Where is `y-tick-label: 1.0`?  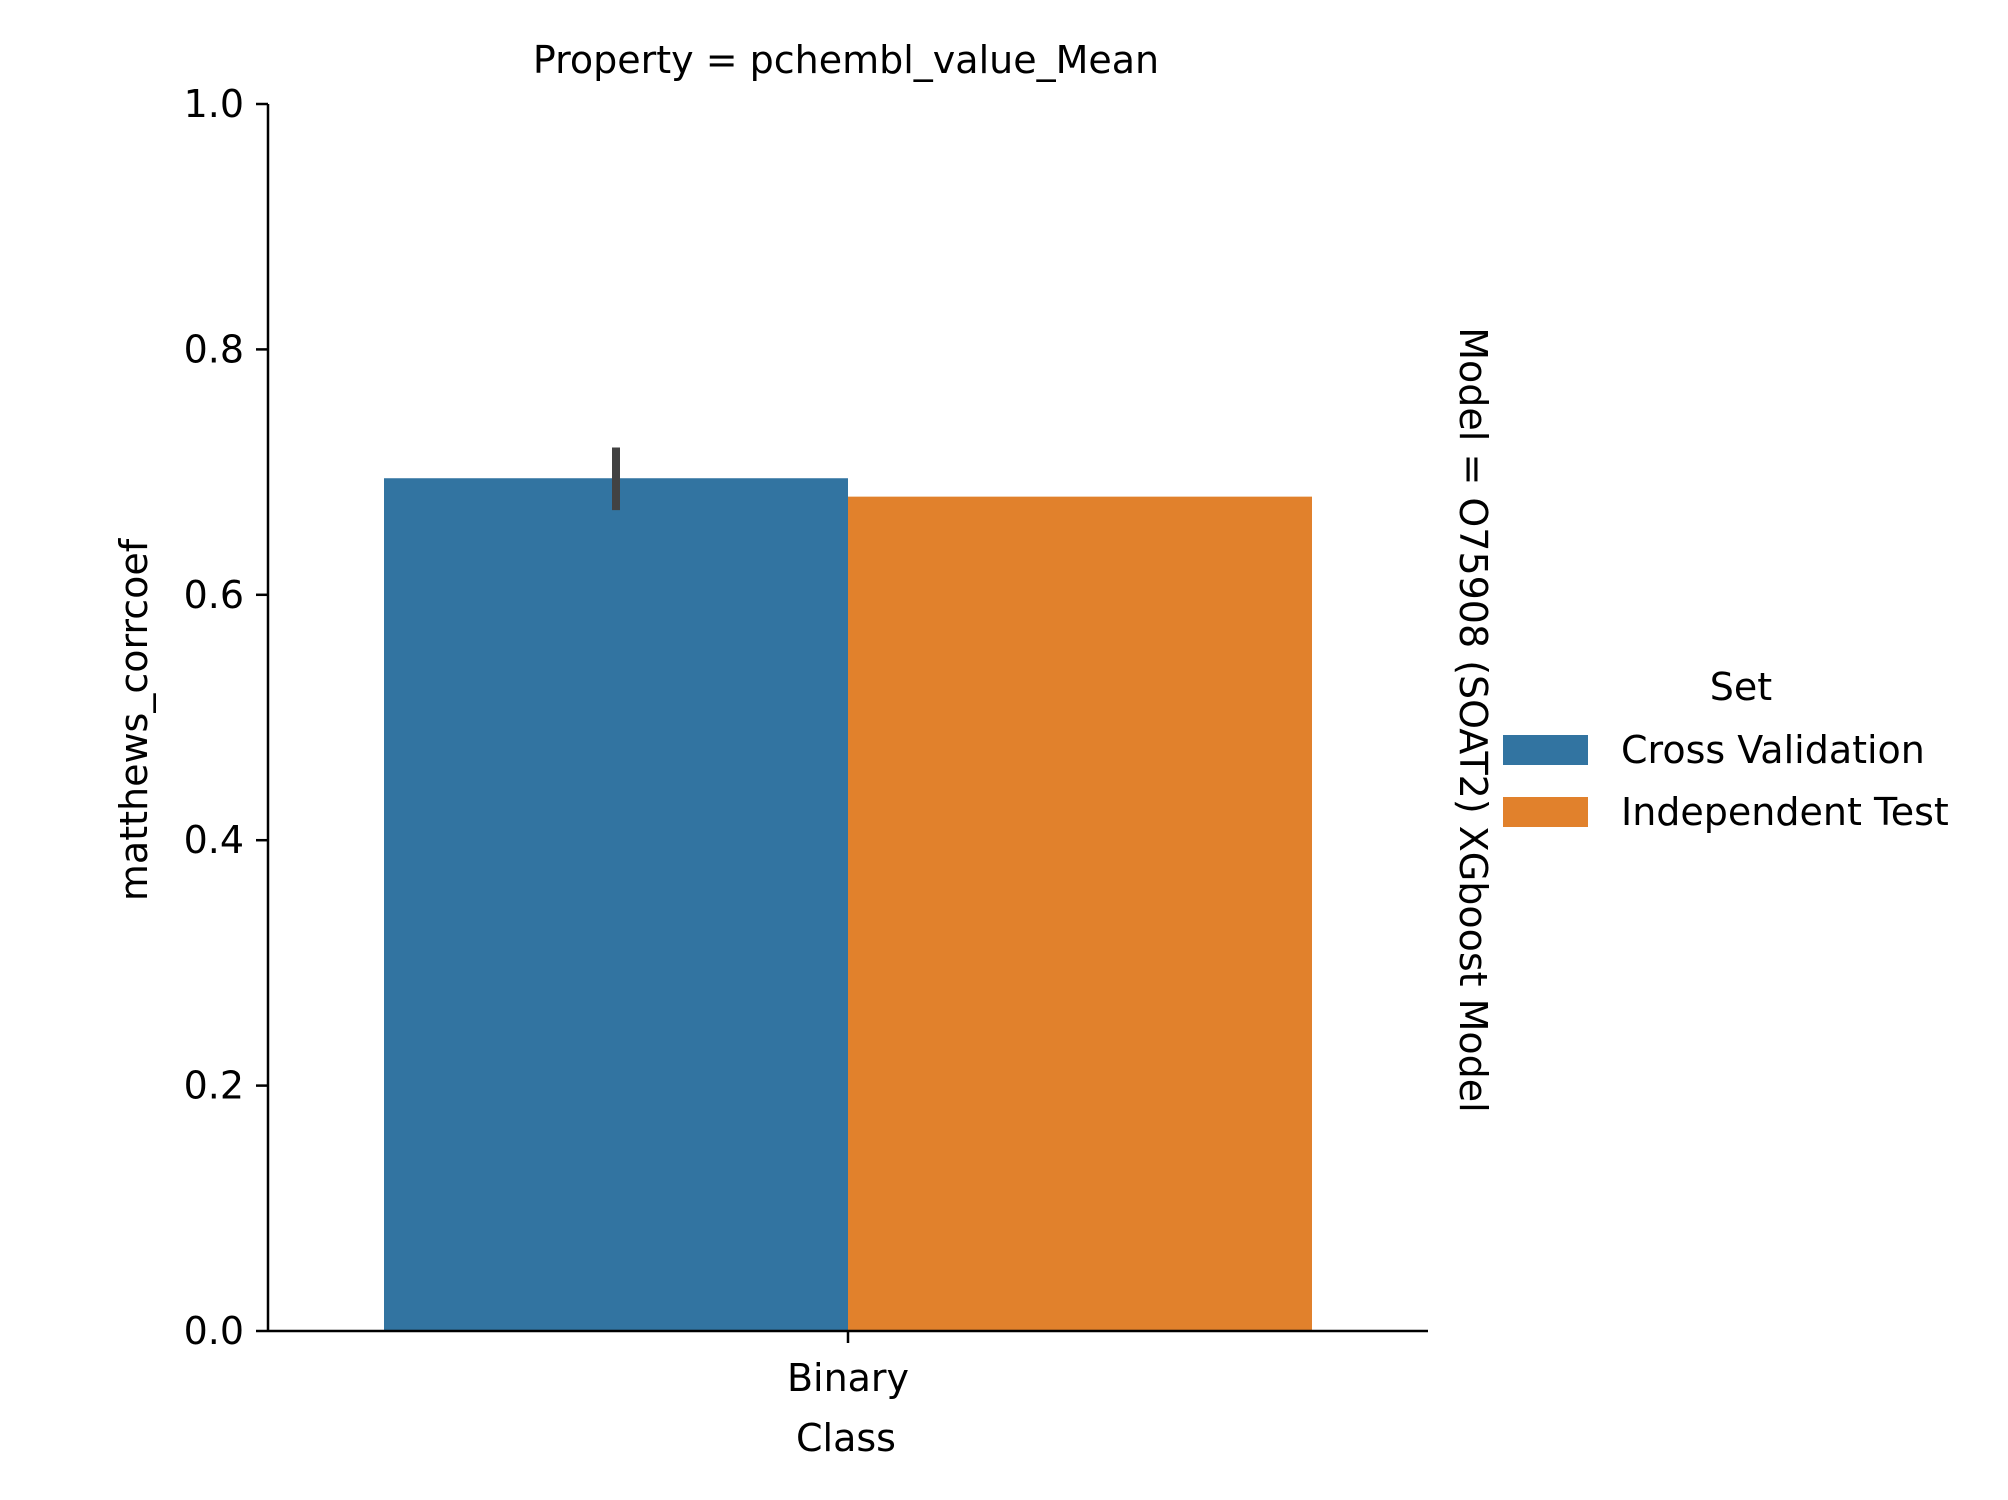
y-tick-label: 1.0 is located at coordinates (214, 104).